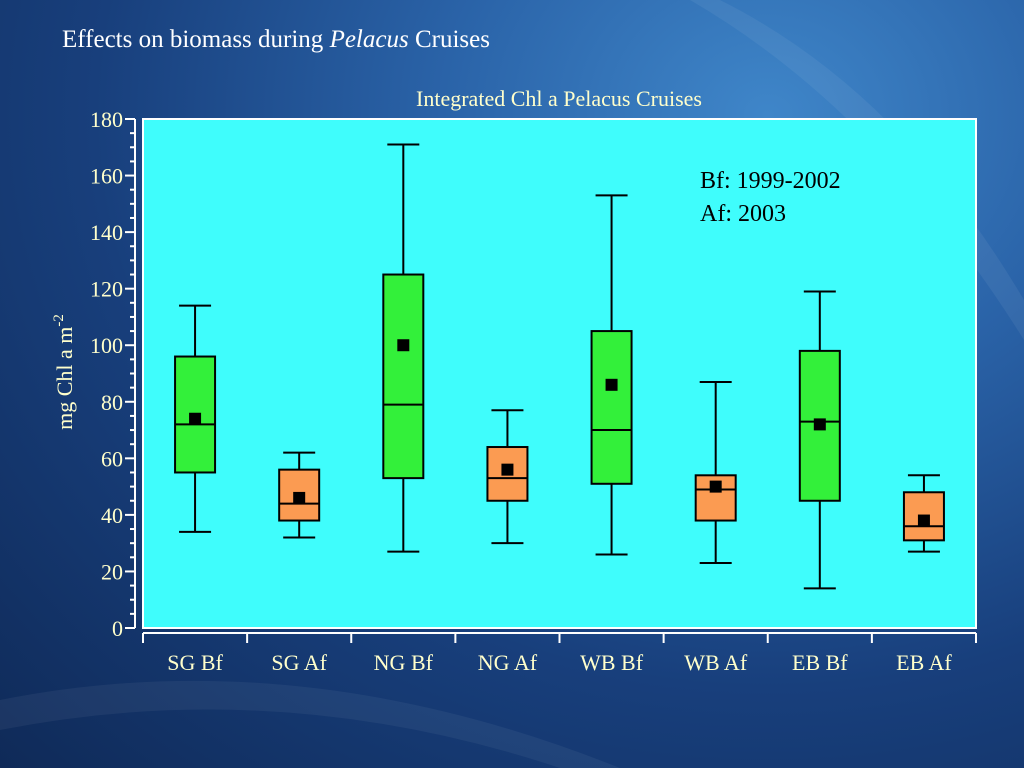  Describe the element at coordinates (112, 458) in the screenshot. I see `y-tick-label: 60` at that location.